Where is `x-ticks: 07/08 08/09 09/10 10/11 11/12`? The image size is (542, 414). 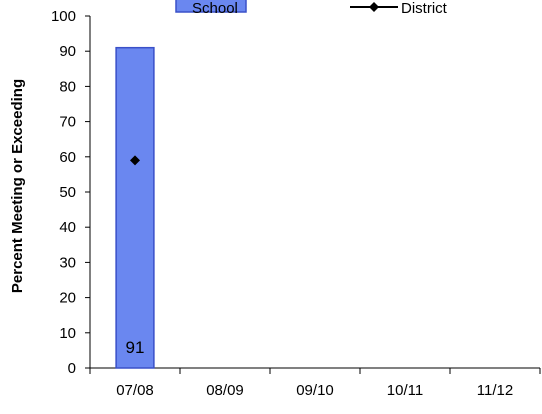
x-ticks: 07/08 08/09 09/10 10/11 11/12 is located at coordinates (315, 383).